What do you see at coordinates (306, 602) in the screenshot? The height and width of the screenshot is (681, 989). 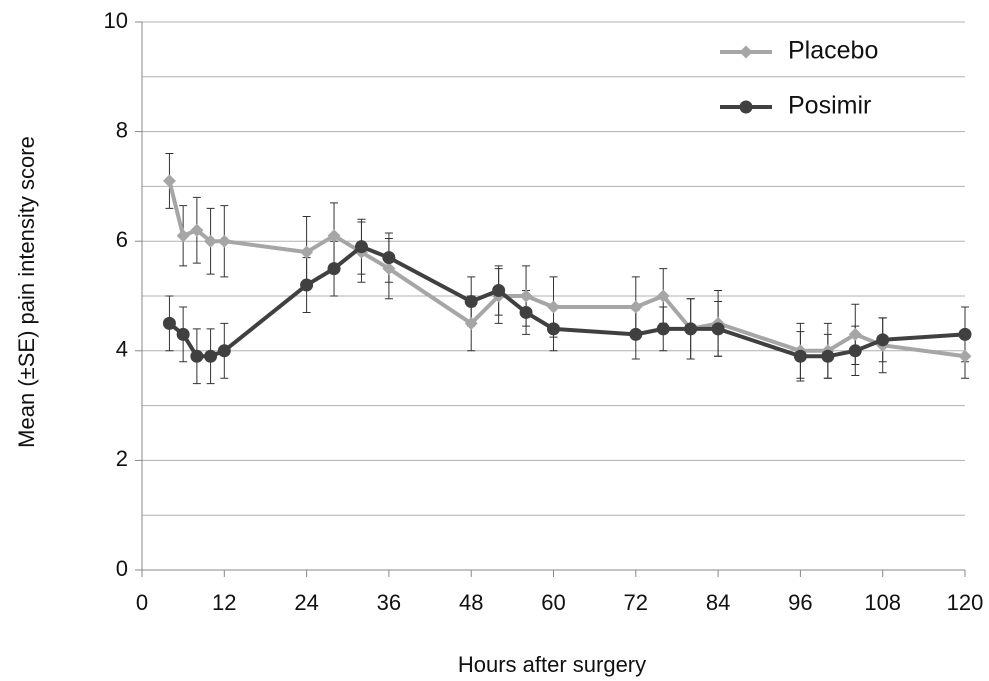 I see `x-tick-label: 24` at bounding box center [306, 602].